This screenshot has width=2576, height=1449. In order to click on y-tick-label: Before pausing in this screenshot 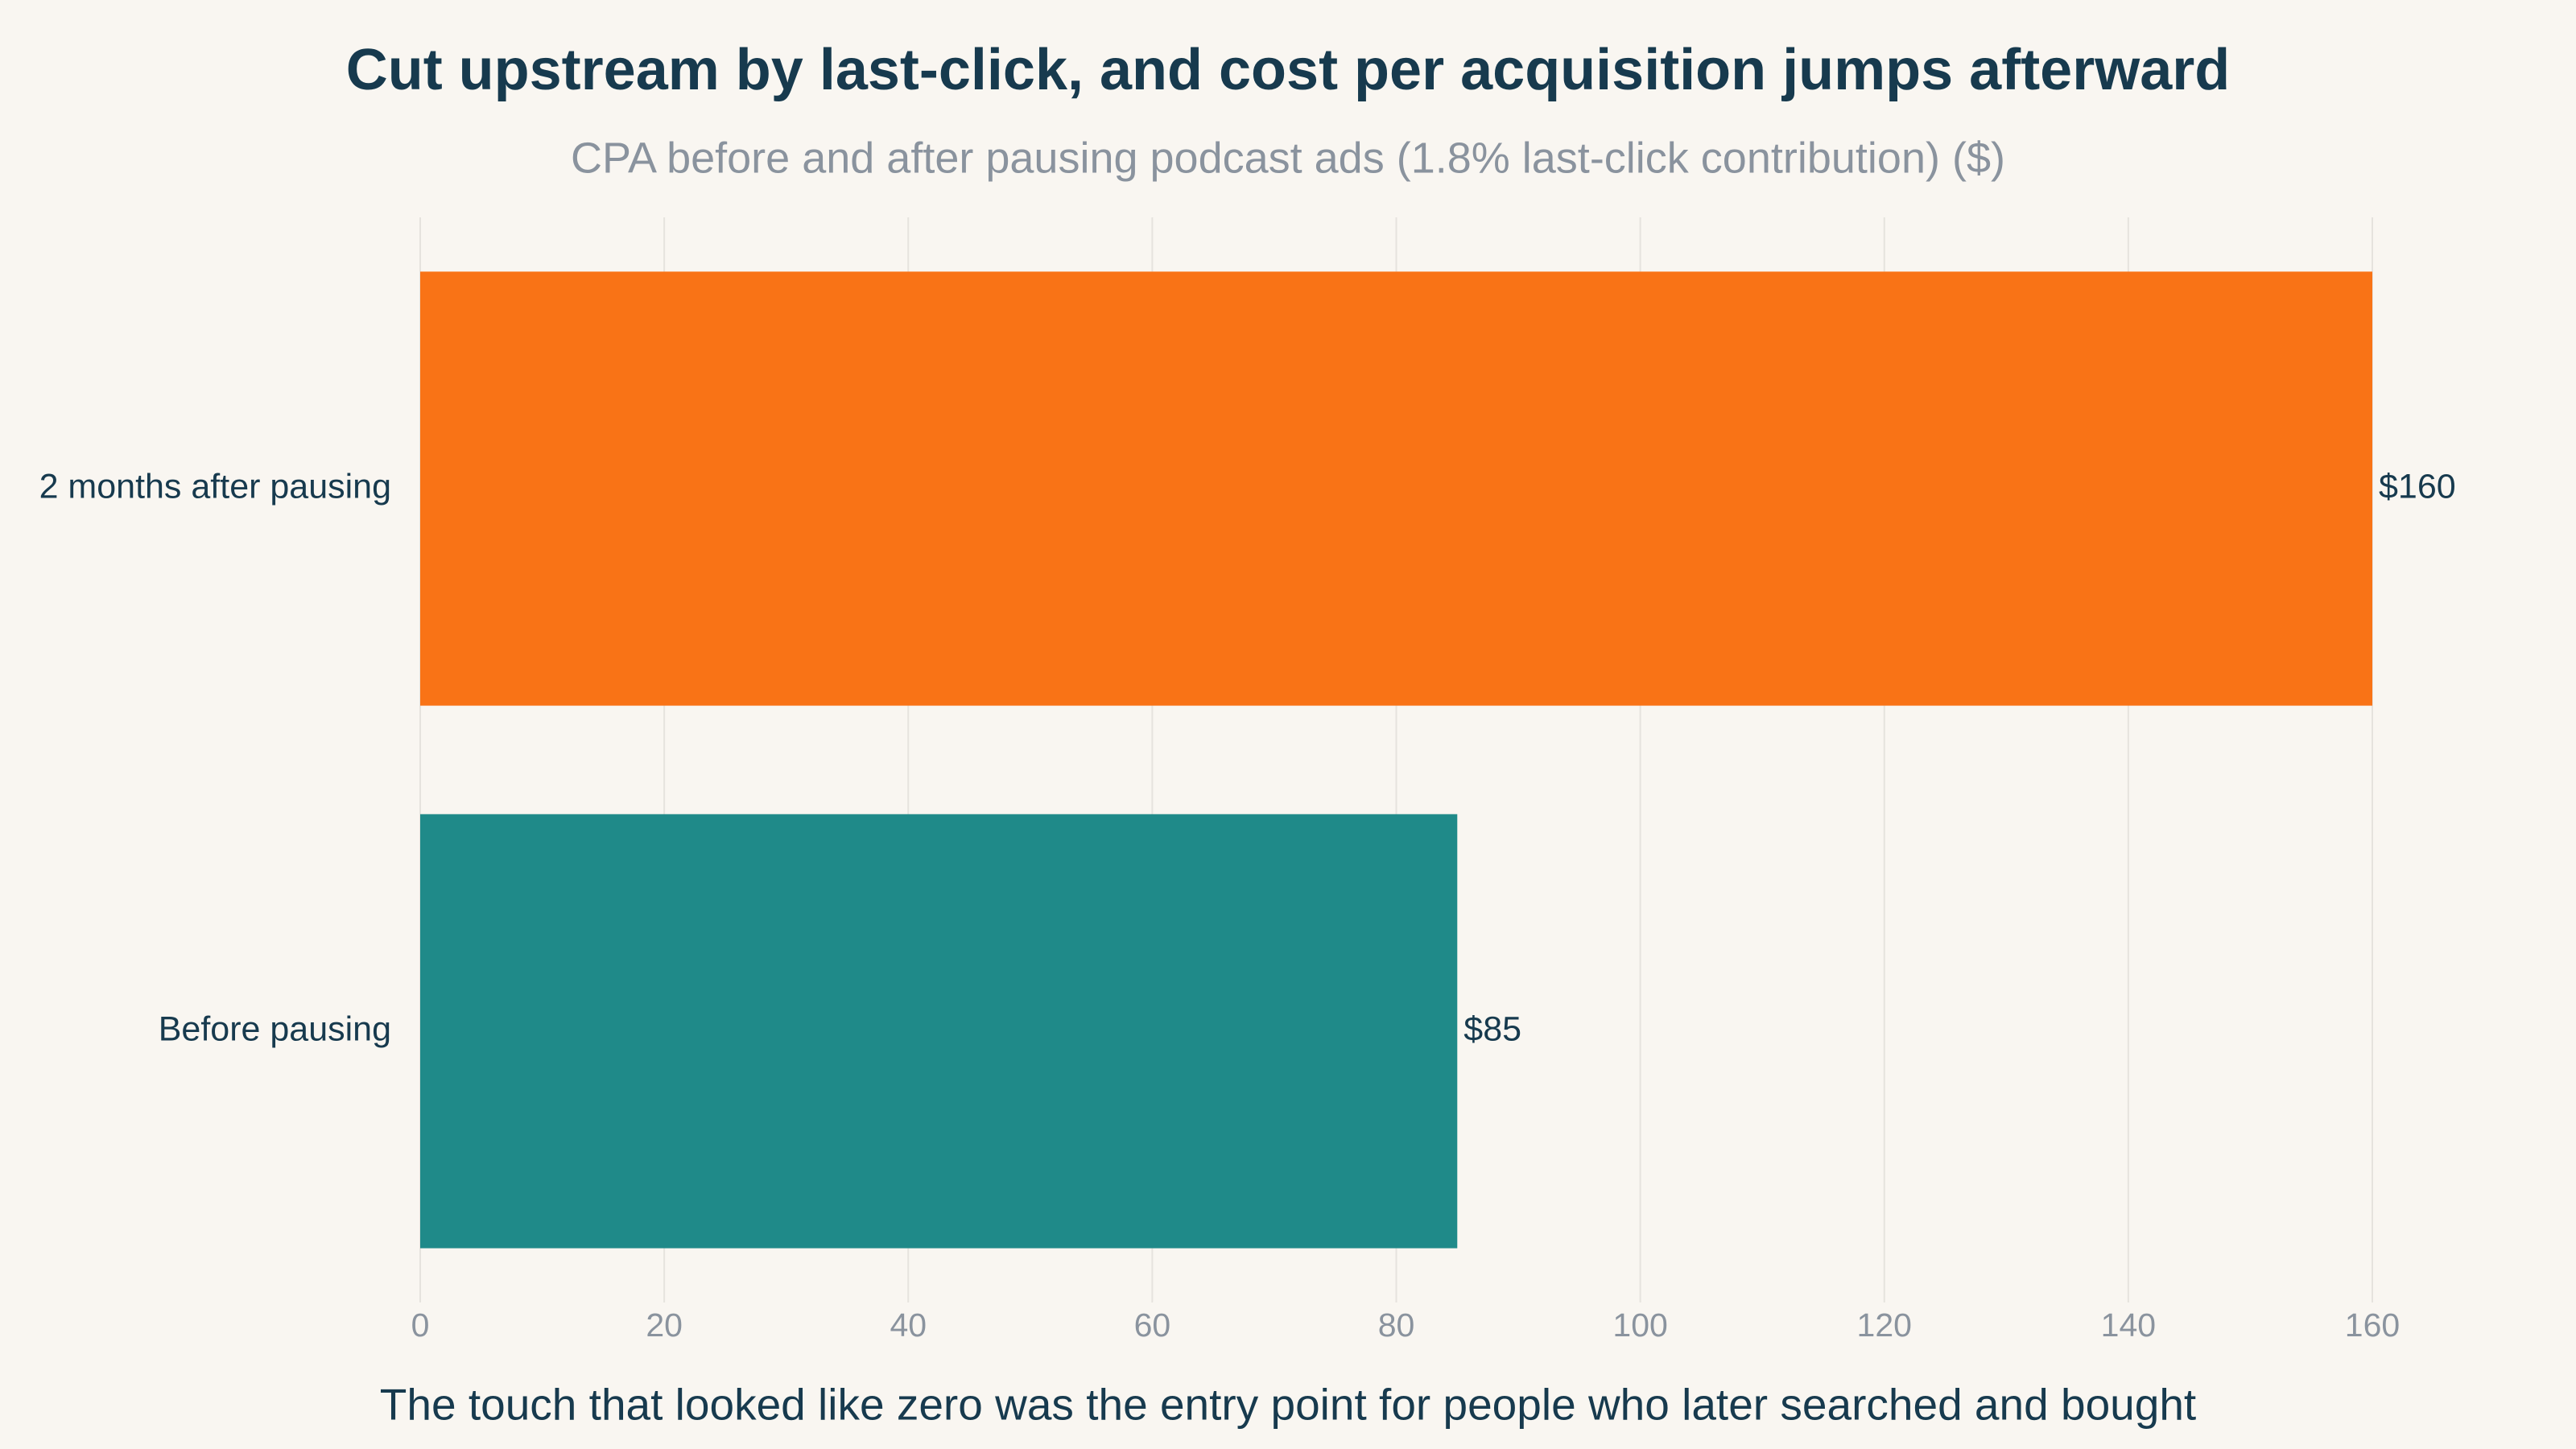, I will do `click(275, 1028)`.